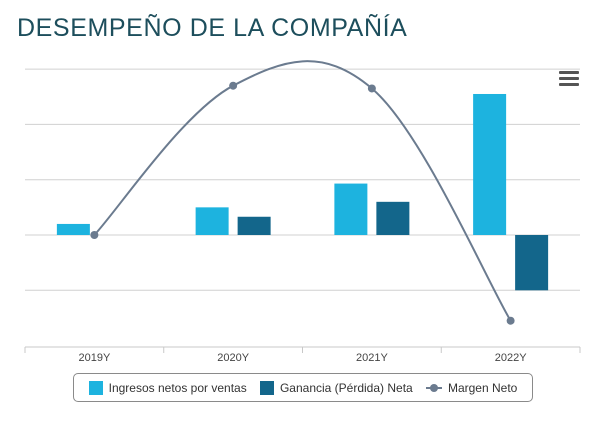 The width and height of the screenshot is (606, 422). What do you see at coordinates (569, 80) in the screenshot?
I see `hamburger-menu-icon` at bounding box center [569, 80].